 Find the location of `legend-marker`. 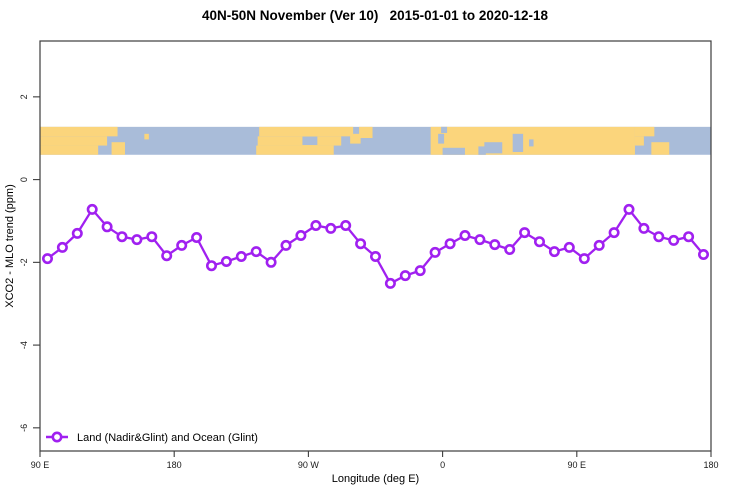

legend-marker is located at coordinates (57, 437).